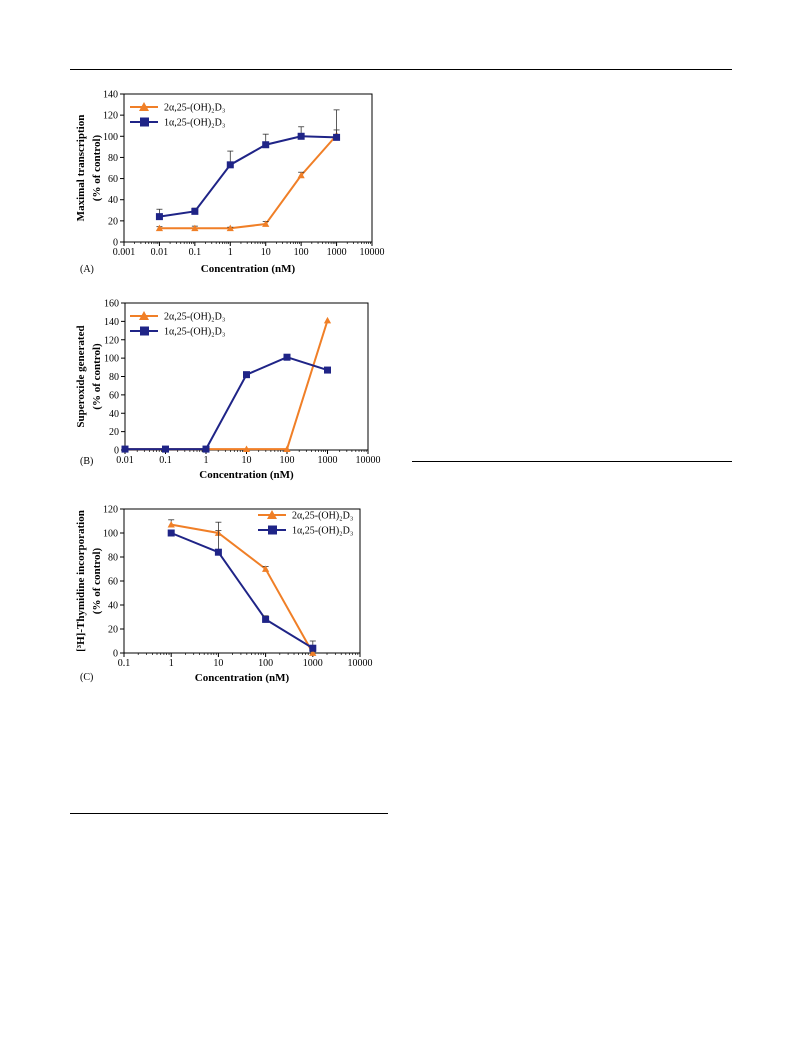  What do you see at coordinates (111, 359) in the screenshot?
I see `chart-b-y-tick-label: 100` at bounding box center [111, 359].